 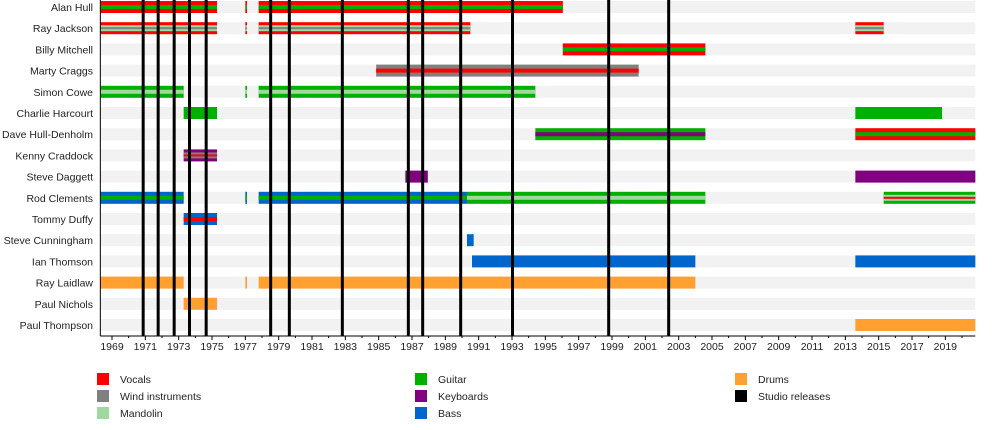 What do you see at coordinates (620, 134) in the screenshot?
I see `keyboards-band` at bounding box center [620, 134].